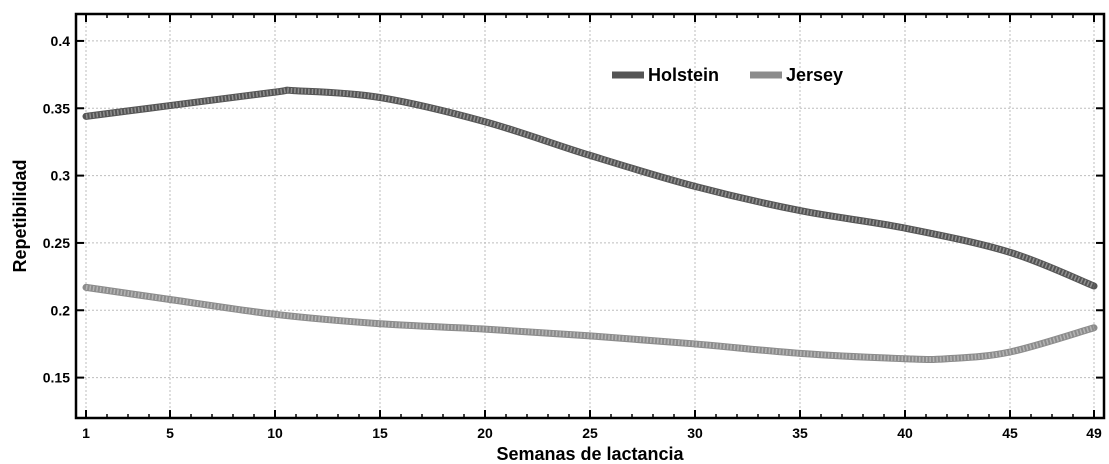  I want to click on x-tick-label: 49, so click(1094, 433).